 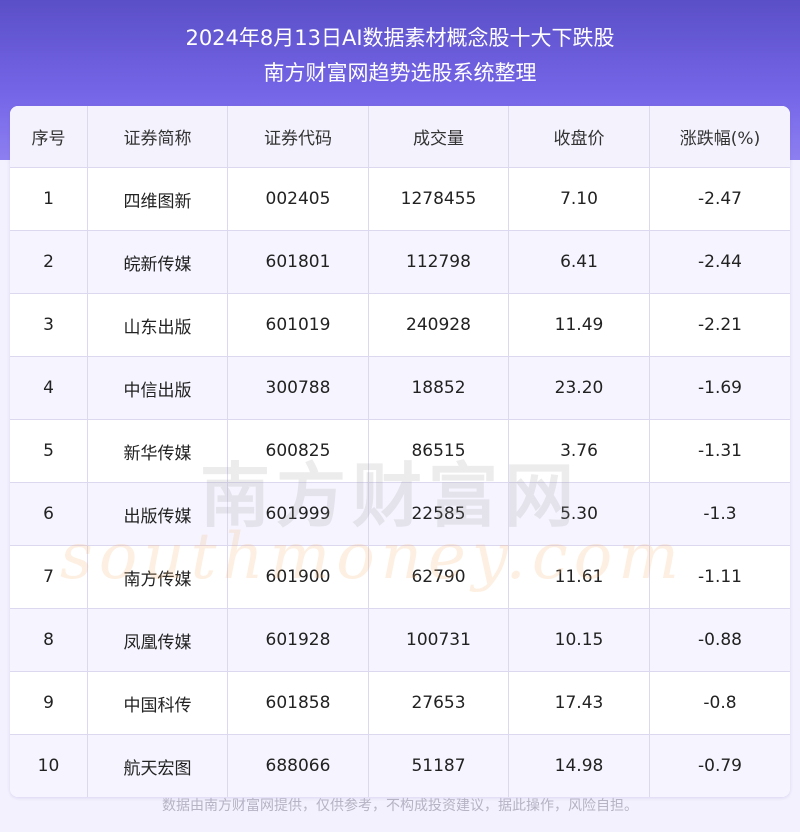 What do you see at coordinates (49, 640) in the screenshot?
I see `cell-rank: 8` at bounding box center [49, 640].